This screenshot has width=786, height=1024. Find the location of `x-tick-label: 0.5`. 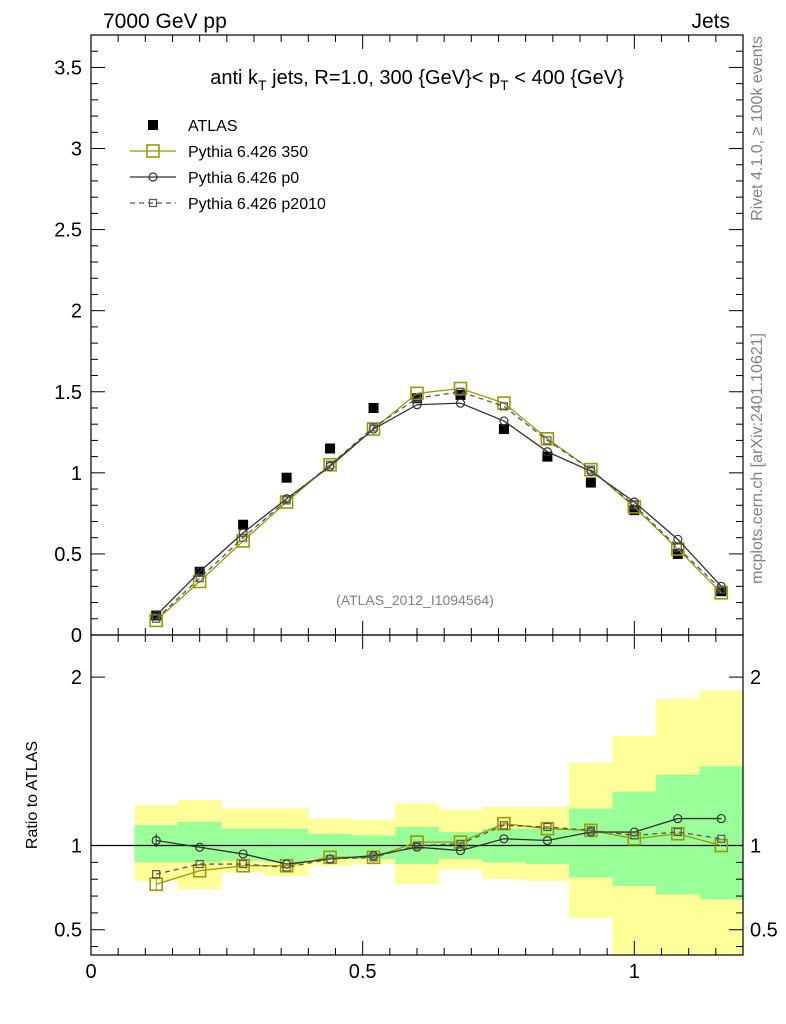

x-tick-label: 0.5 is located at coordinates (363, 972).